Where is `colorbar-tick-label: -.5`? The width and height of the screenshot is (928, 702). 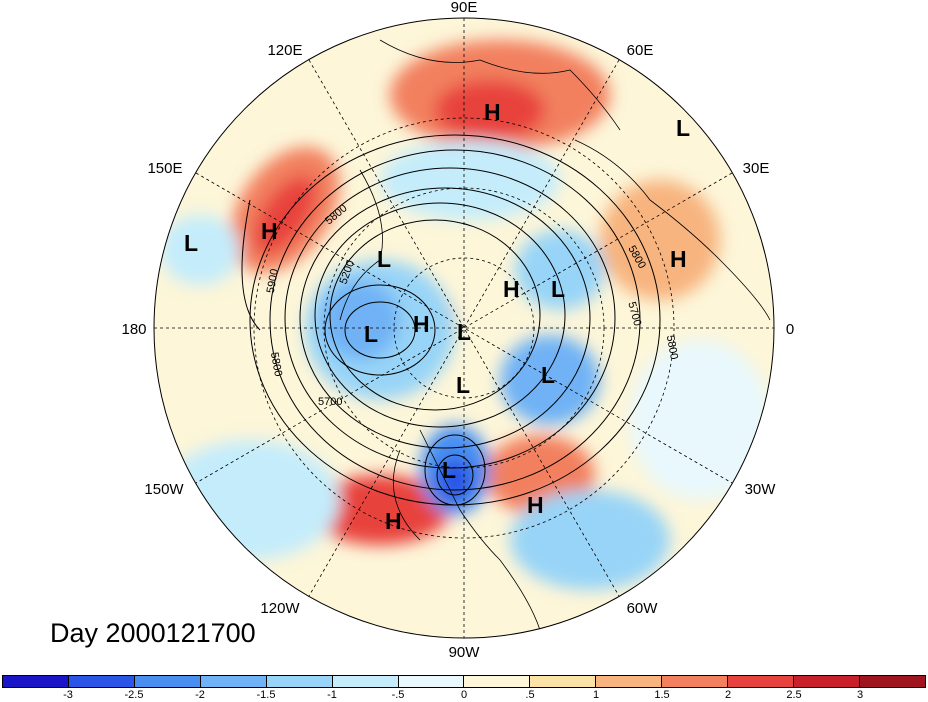 colorbar-tick-label: -.5 is located at coordinates (398, 695).